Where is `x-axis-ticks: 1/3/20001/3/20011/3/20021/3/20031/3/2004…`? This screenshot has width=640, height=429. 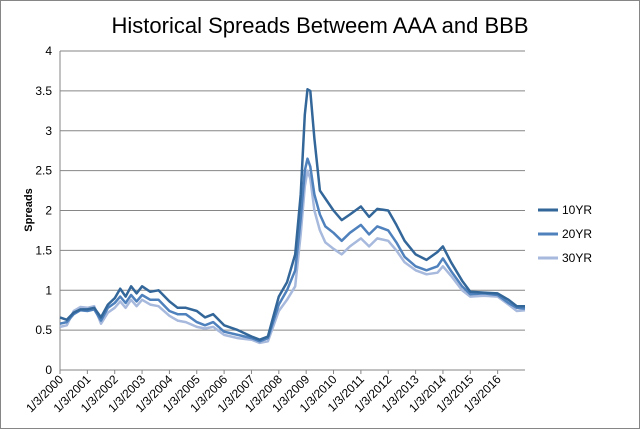
x-axis-ticks: 1/3/20001/3/20011/3/20021/3/20031/3/2004… is located at coordinates (263, 392).